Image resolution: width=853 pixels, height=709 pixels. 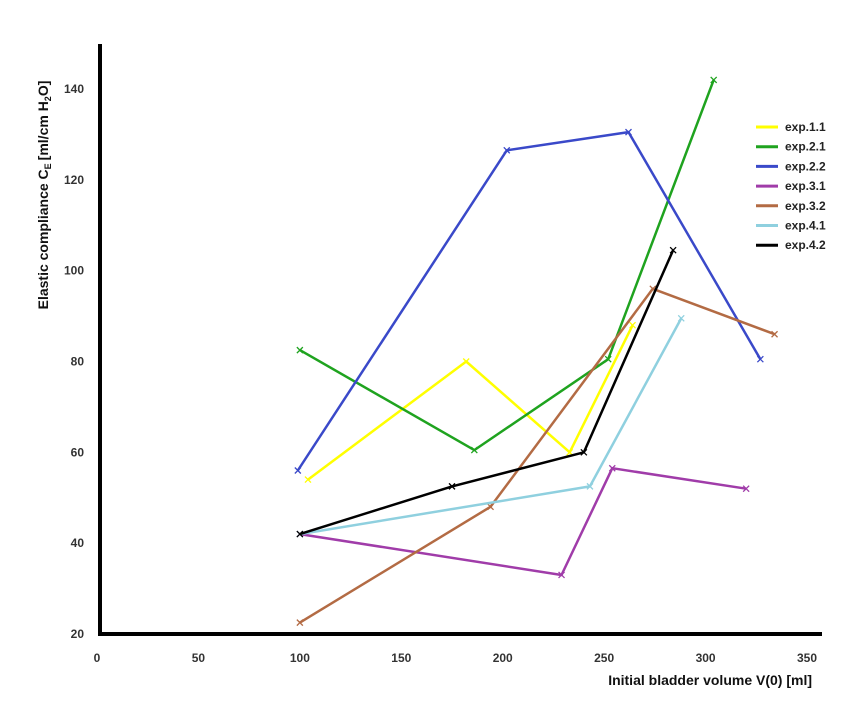 What do you see at coordinates (199, 658) in the screenshot?
I see `x-tick-label: 50` at bounding box center [199, 658].